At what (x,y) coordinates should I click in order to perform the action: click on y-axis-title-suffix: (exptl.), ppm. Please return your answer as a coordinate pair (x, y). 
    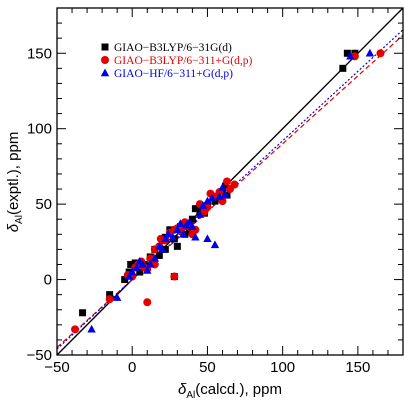
    Looking at the image, I should click on (13, 173).